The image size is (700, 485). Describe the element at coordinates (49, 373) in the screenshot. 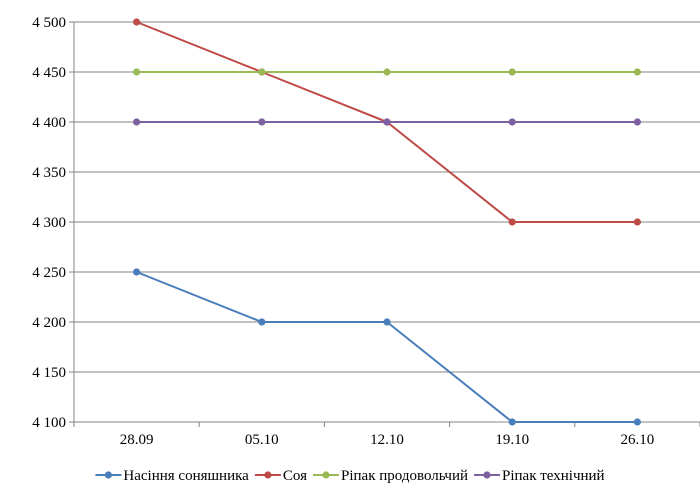

I see `y-tick-label: 4 150` at that location.